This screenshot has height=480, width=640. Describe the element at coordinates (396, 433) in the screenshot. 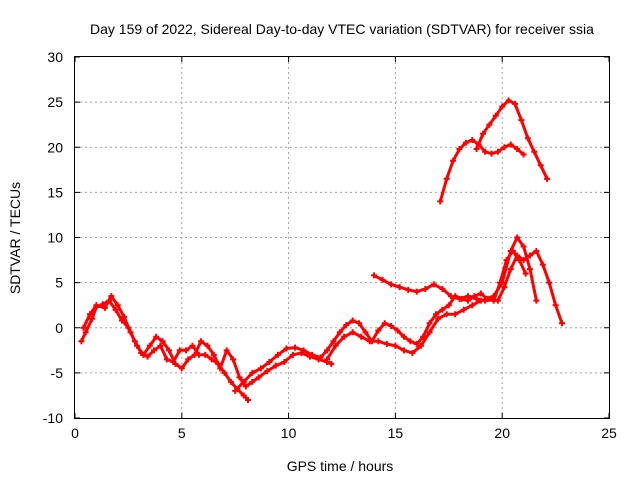

I see `x-tick-label: 15` at that location.